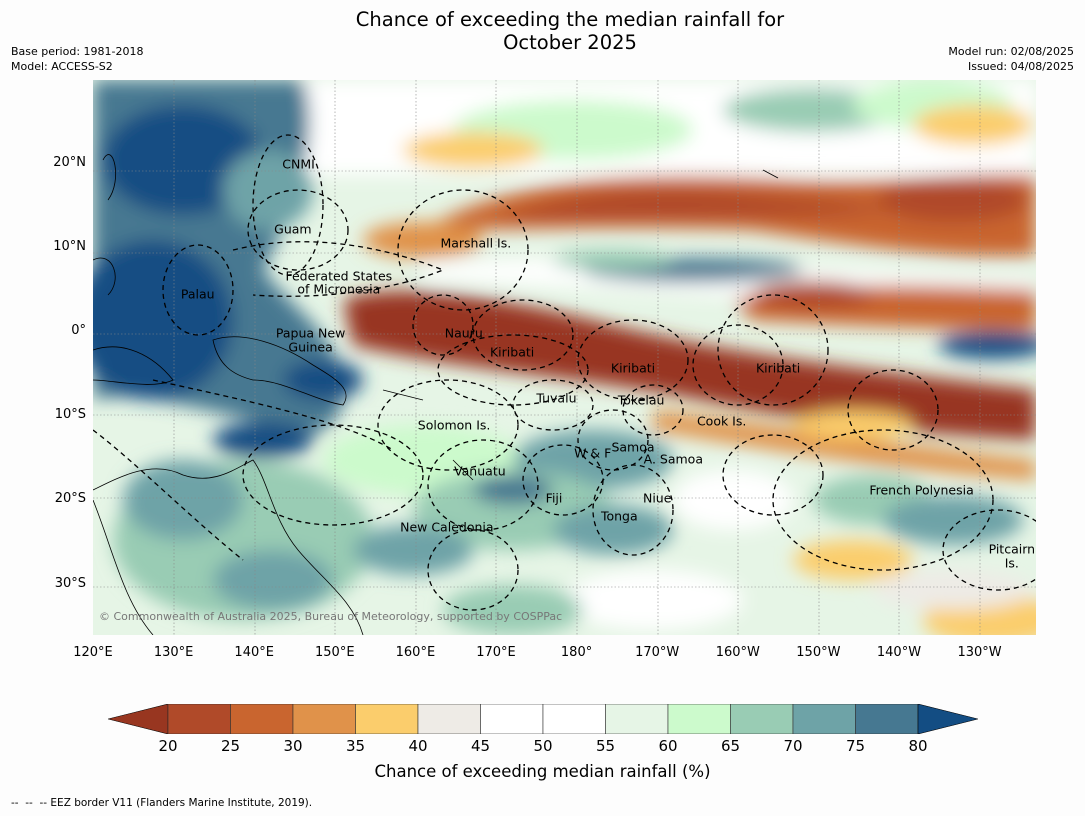  What do you see at coordinates (554, 498) in the screenshot?
I see `region-label: Fiji` at bounding box center [554, 498].